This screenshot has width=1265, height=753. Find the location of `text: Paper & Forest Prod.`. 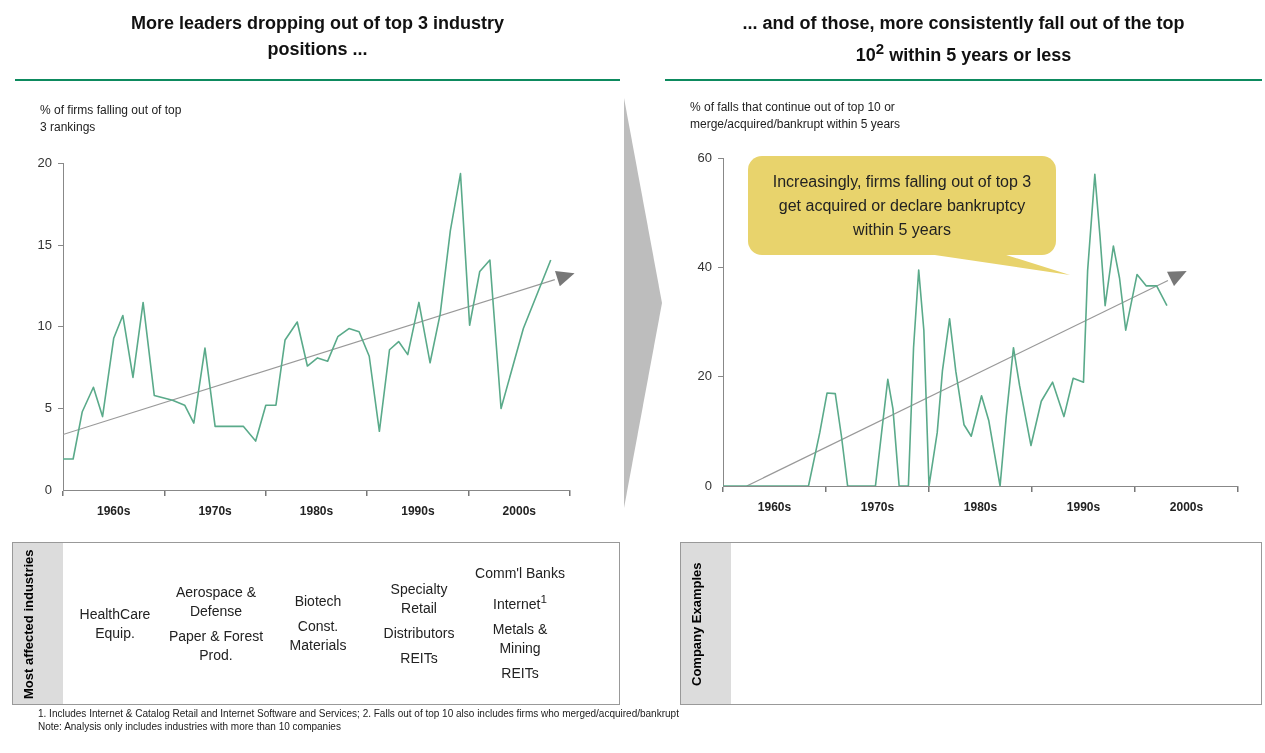

text: Paper & Forest Prod. is located at coordinates (216, 645).